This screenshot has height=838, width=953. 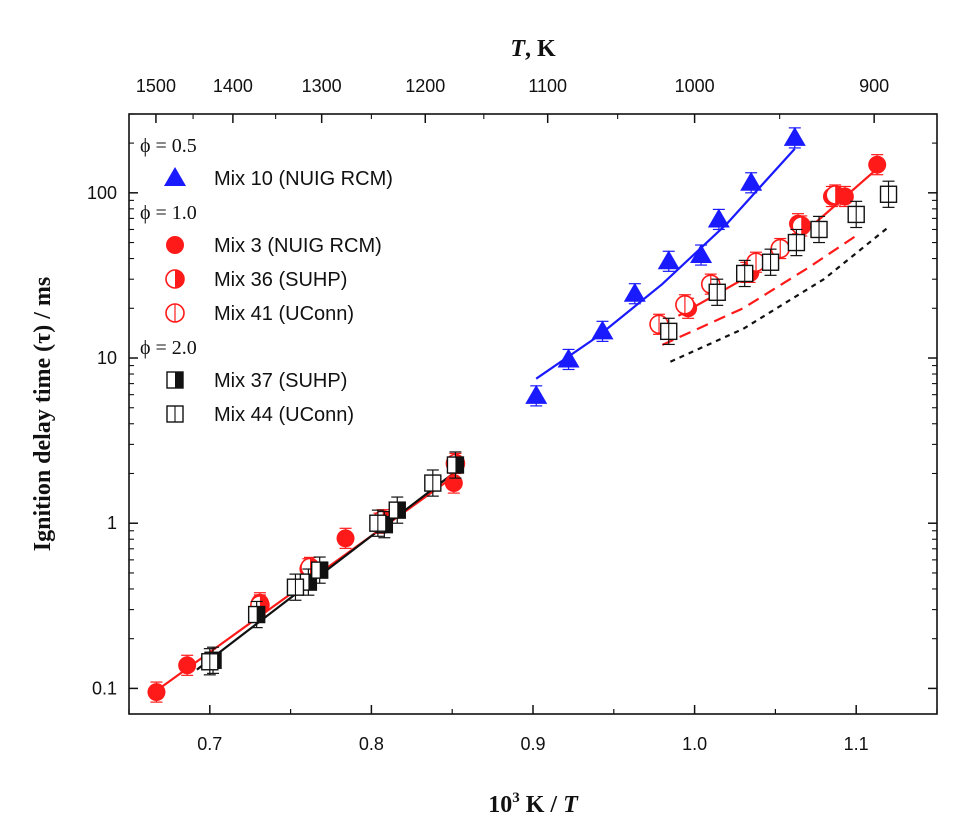 I want to click on fit-red-dash-line, so click(x=759, y=290).